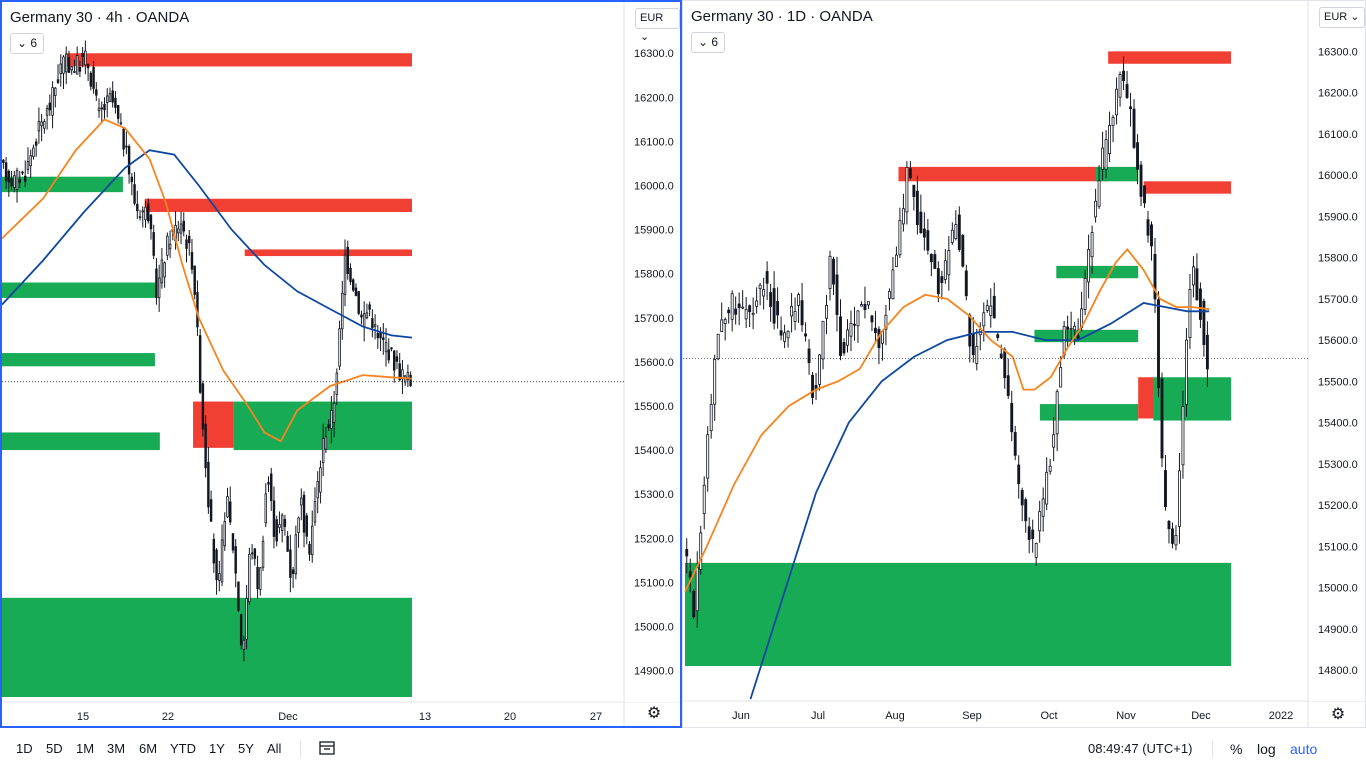 Image resolution: width=1366 pixels, height=768 pixels. Describe the element at coordinates (1140, 748) in the screenshot. I see `clock: 08:49:47 (UTC+1)` at that location.